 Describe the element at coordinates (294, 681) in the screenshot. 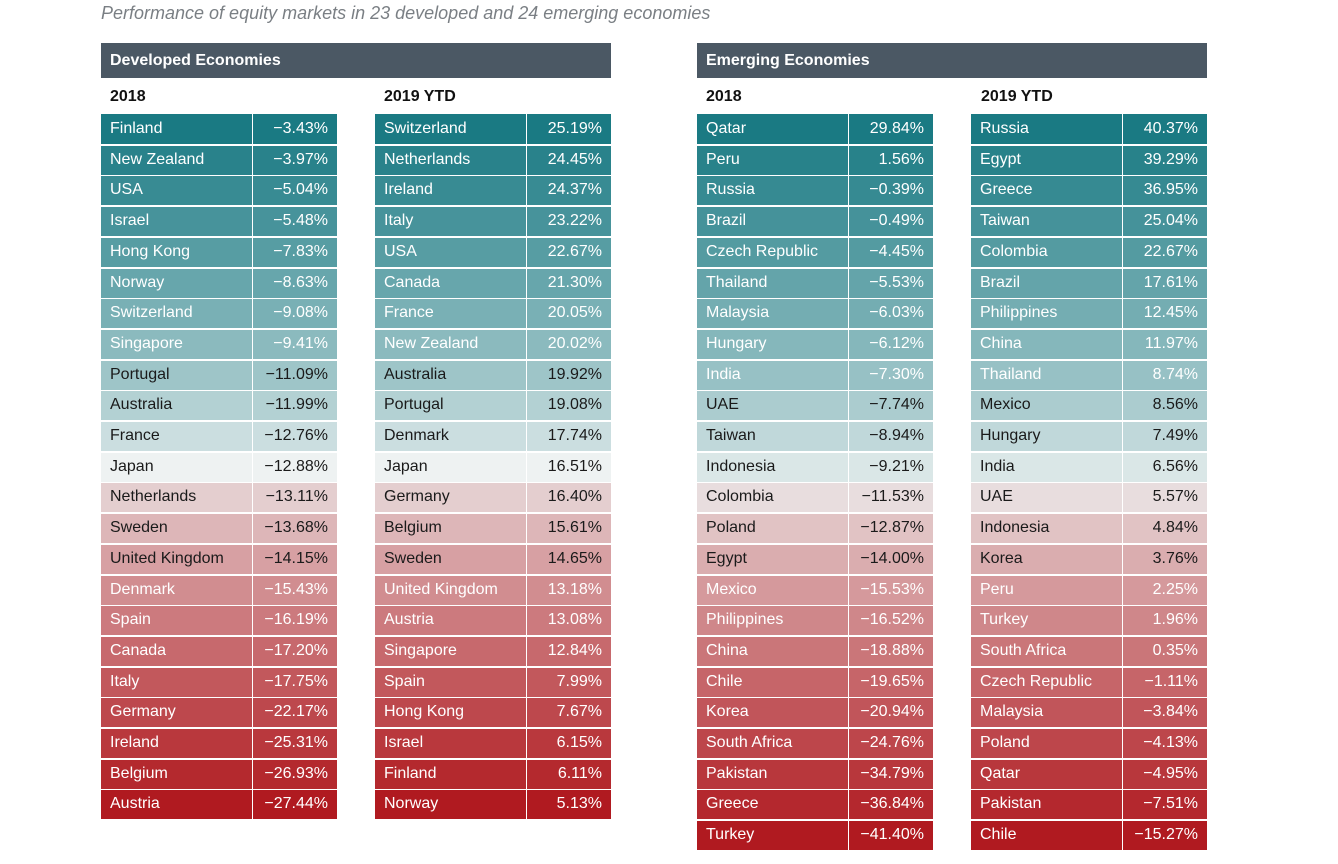

I see `return-value: −17.75%` at that location.